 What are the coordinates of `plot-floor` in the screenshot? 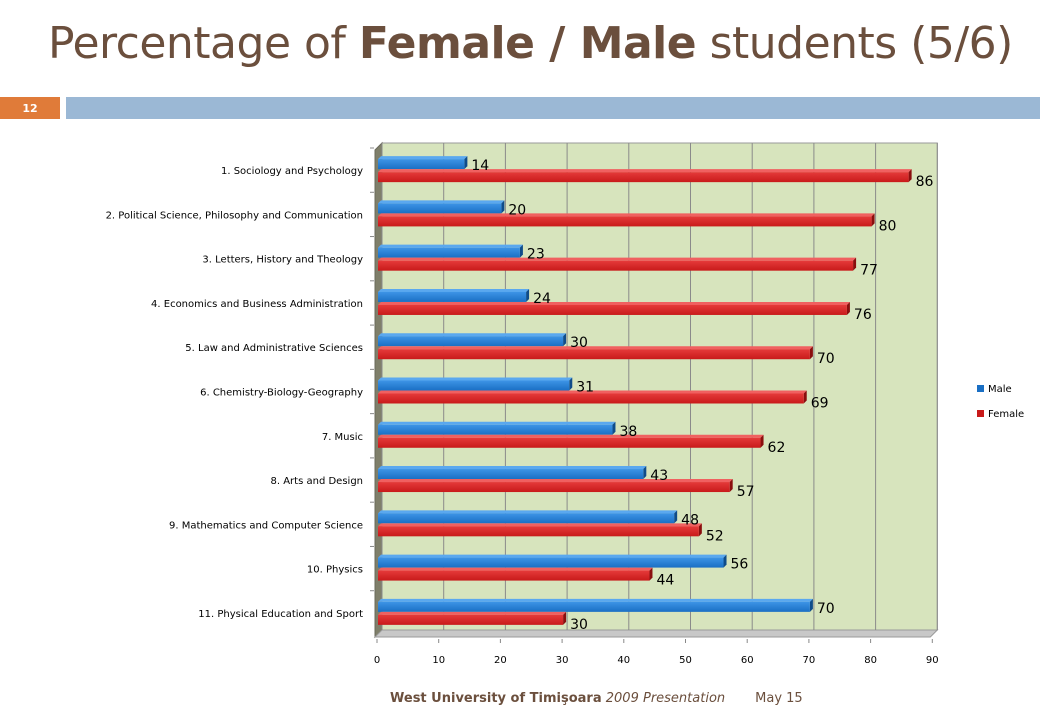 It's located at (656, 633).